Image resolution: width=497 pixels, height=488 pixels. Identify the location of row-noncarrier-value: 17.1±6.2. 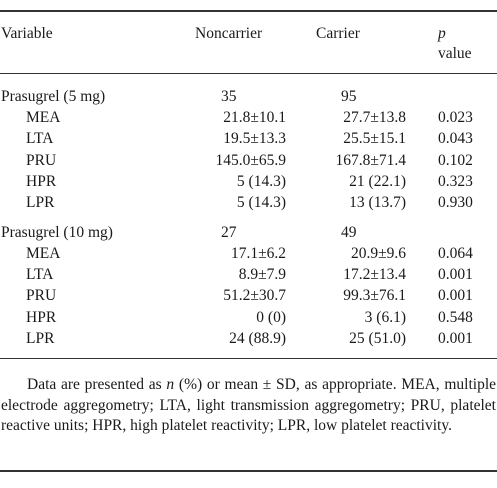
(258, 253).